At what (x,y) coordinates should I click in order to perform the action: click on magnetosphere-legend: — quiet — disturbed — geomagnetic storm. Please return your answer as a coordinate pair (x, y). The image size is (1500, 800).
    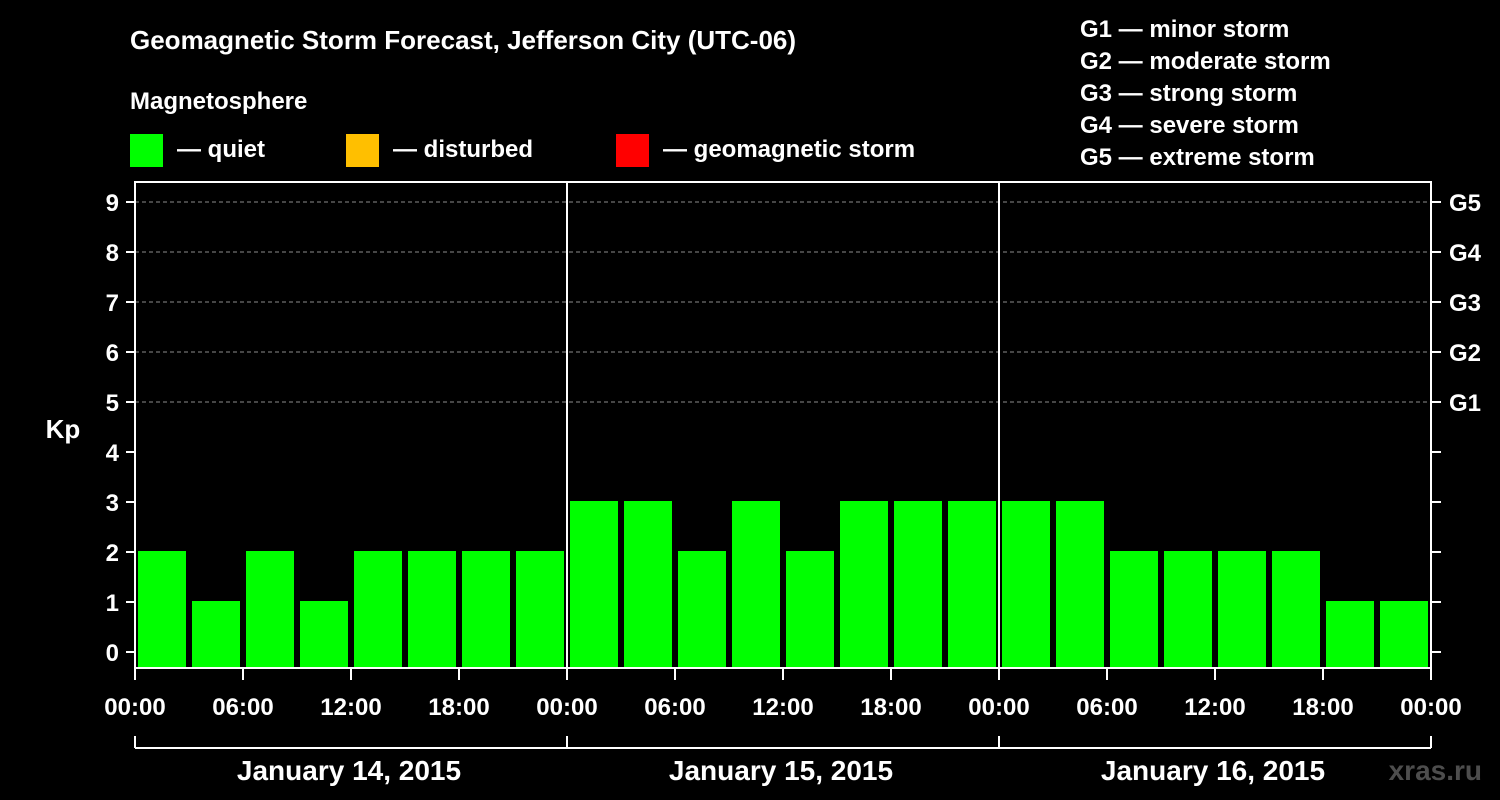
    Looking at the image, I should click on (522, 150).